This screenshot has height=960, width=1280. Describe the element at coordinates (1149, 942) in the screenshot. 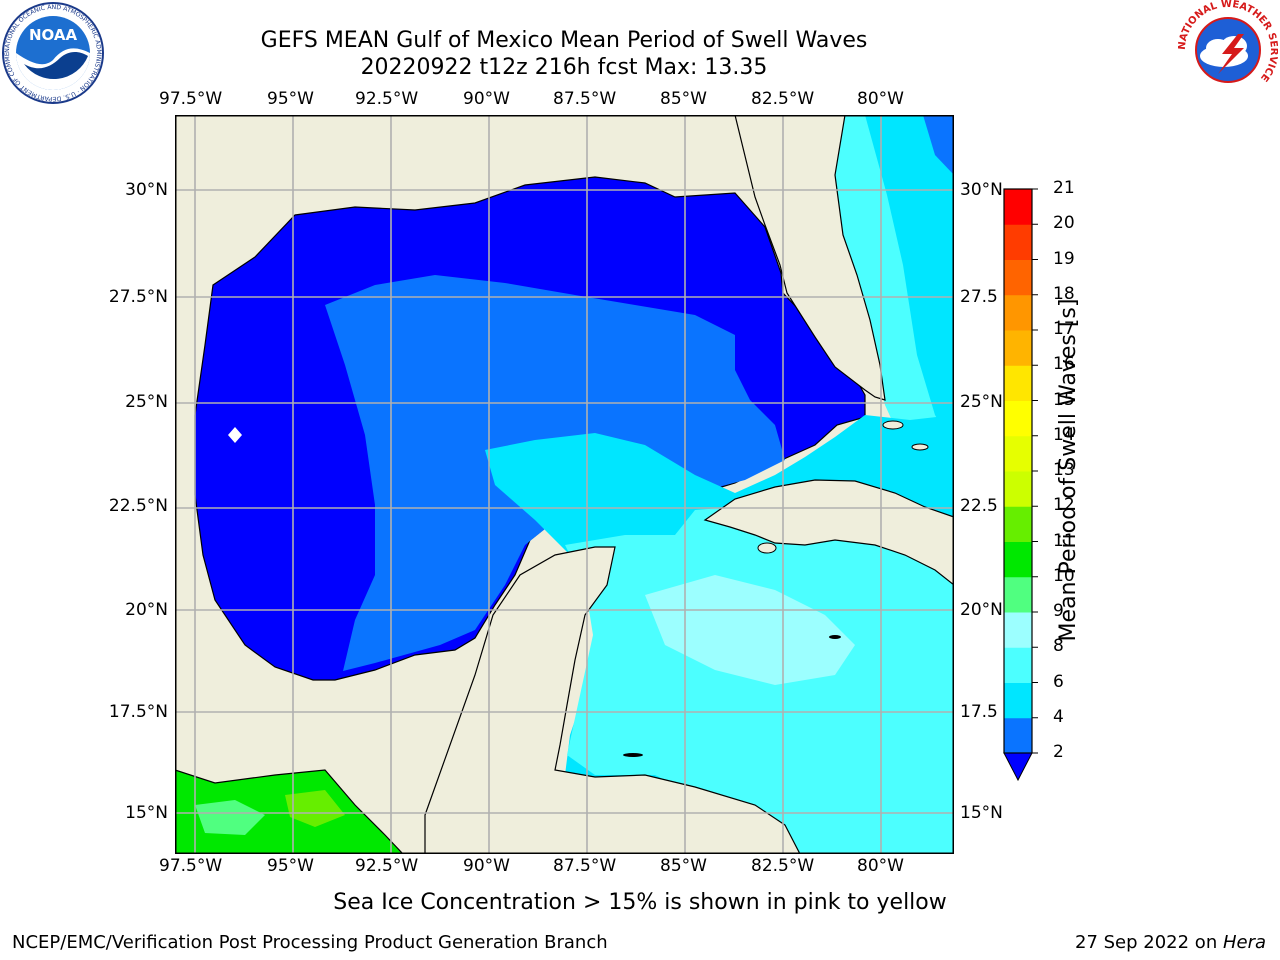

I see `footer-date: 27 Sep 2022 on` at that location.